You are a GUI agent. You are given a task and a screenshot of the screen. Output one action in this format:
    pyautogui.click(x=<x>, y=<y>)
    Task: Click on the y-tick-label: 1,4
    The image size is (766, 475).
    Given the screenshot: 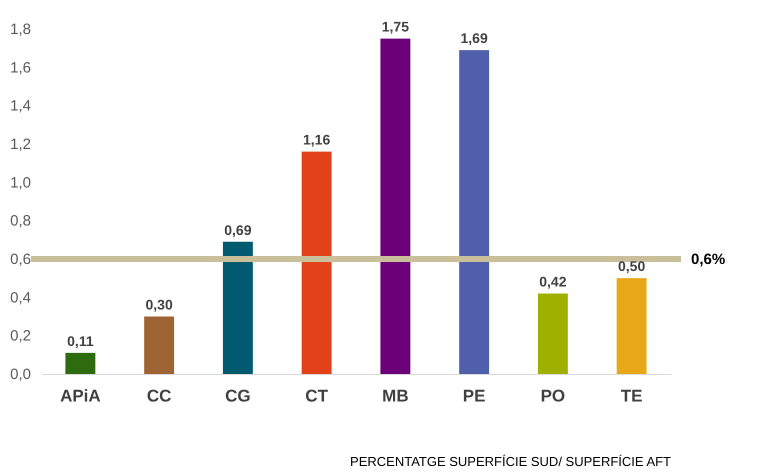 What is the action you would take?
    pyautogui.click(x=20, y=106)
    